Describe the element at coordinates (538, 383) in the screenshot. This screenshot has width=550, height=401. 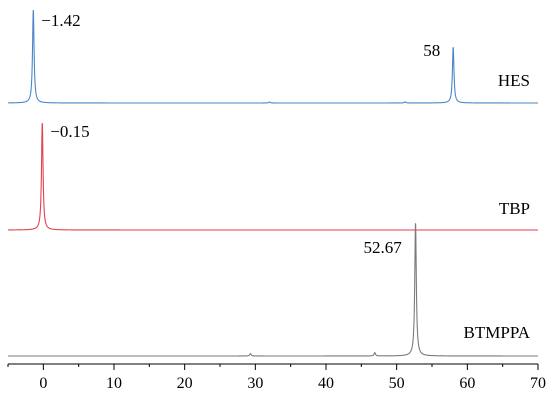
I see `x-tick-label: 70` at that location.